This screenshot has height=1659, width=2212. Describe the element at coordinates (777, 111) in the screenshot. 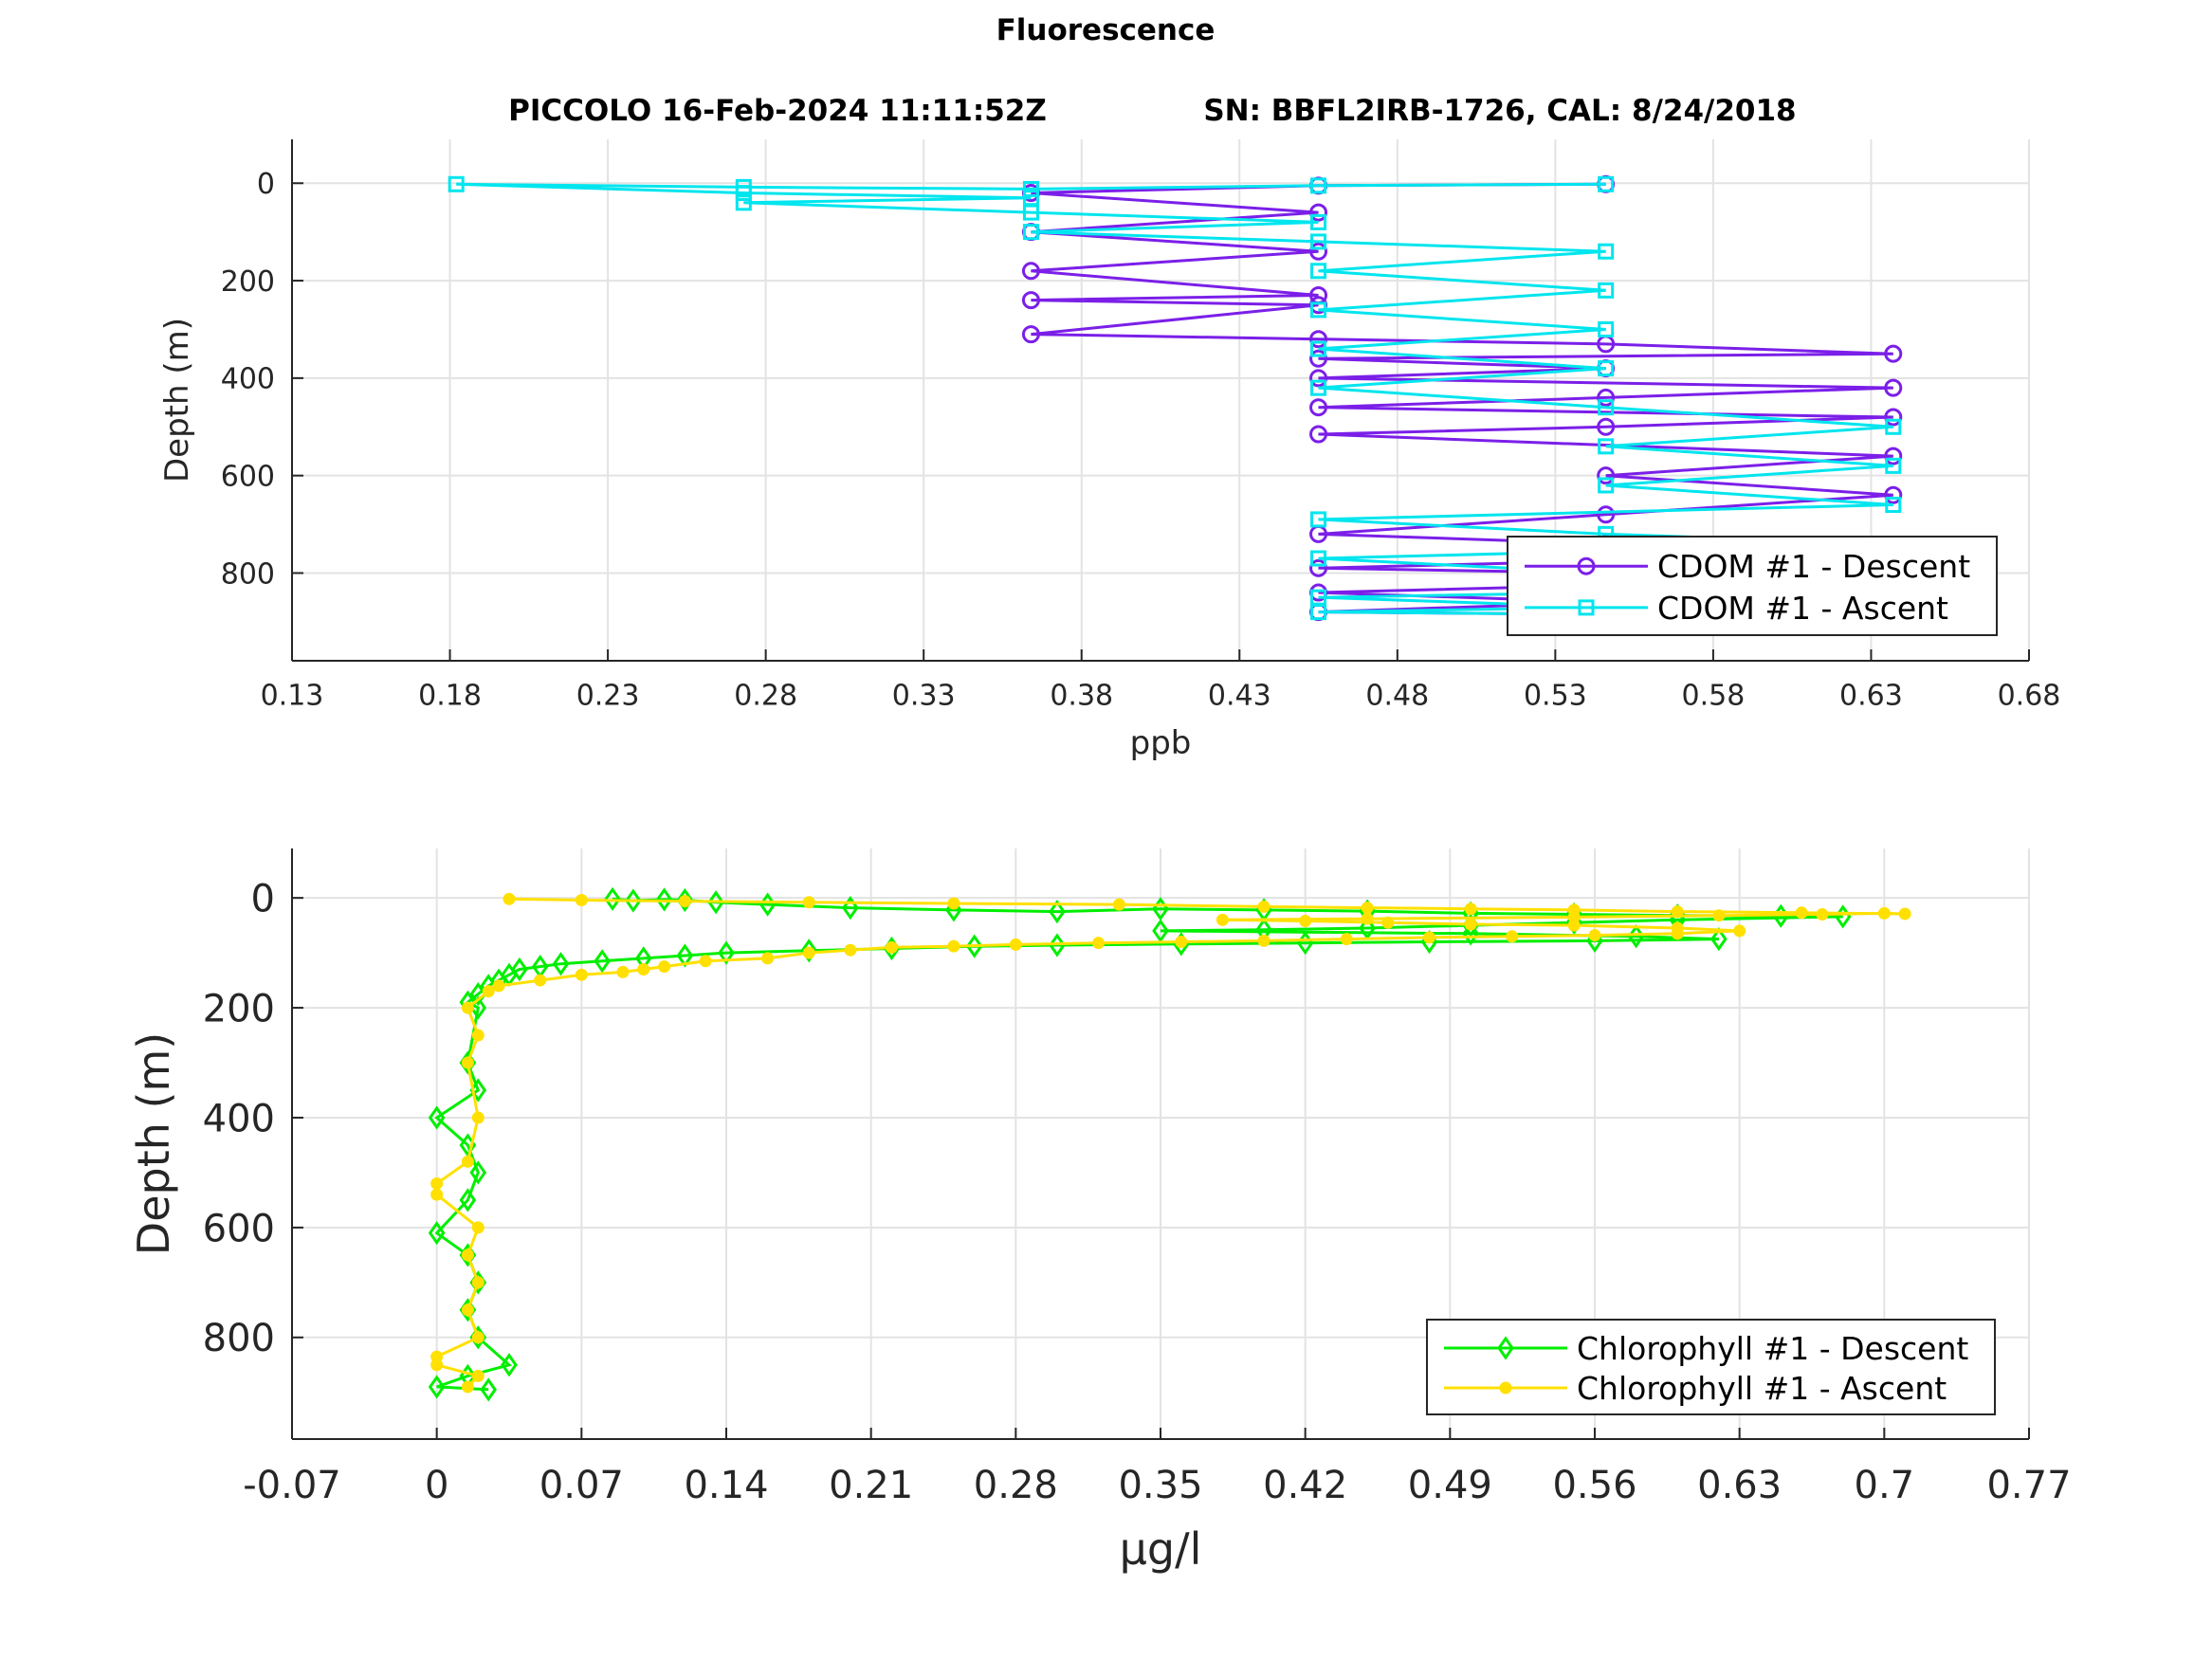

I see `figure-subtitle-left: PICCOLO 16-Feb-2024 11:11:52Z` at that location.